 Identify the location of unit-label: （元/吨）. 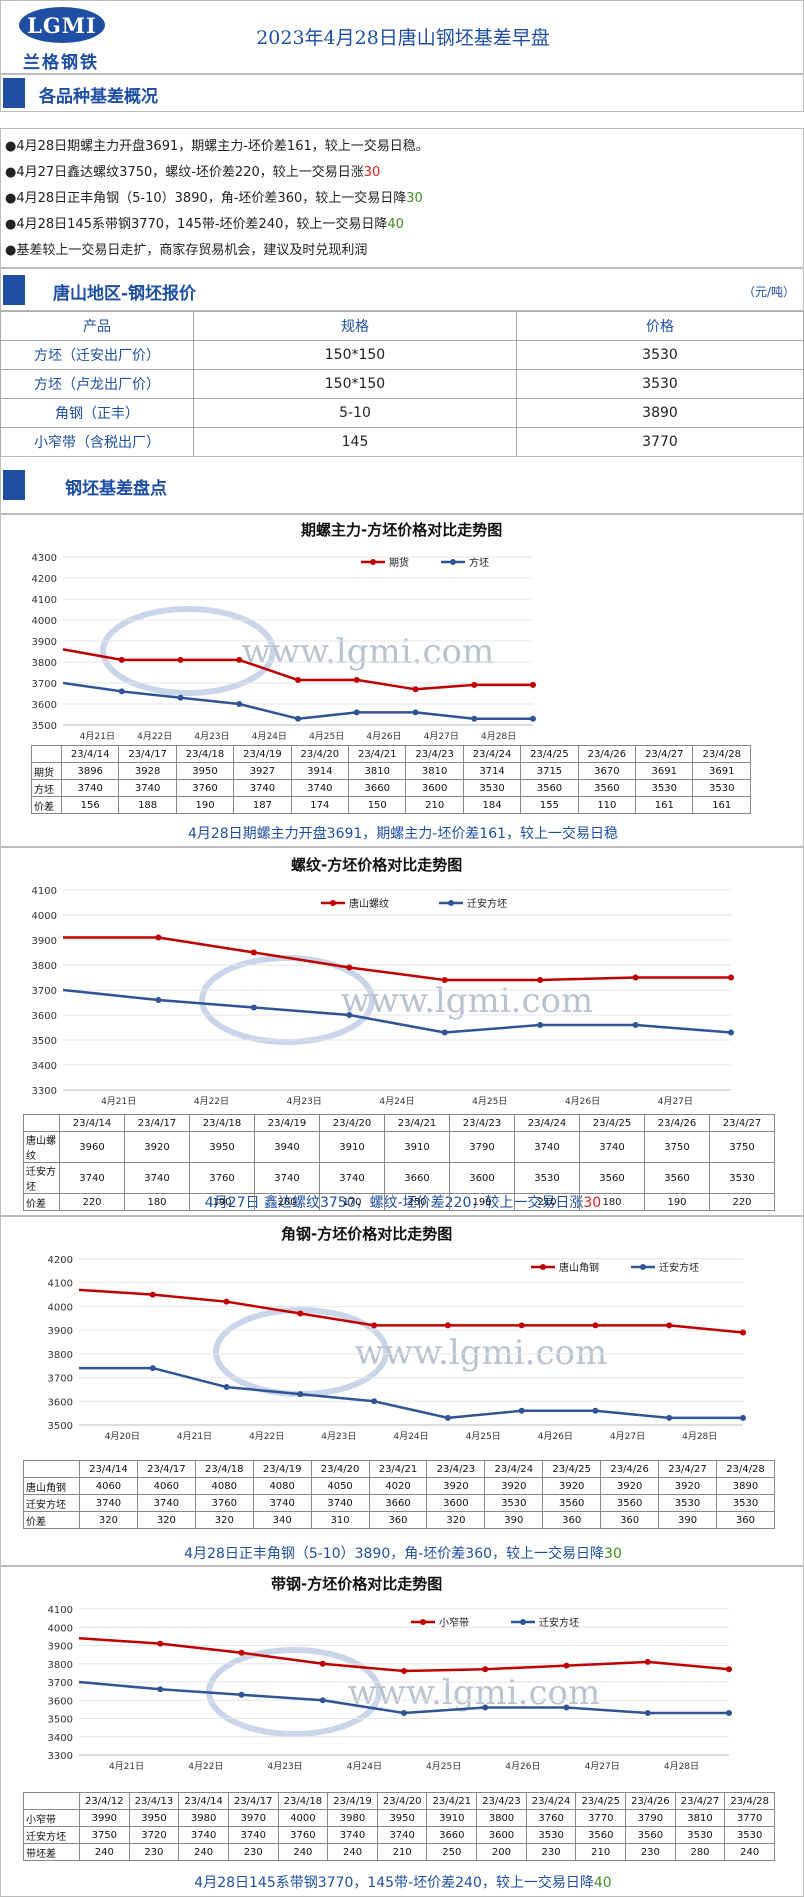
(768, 292).